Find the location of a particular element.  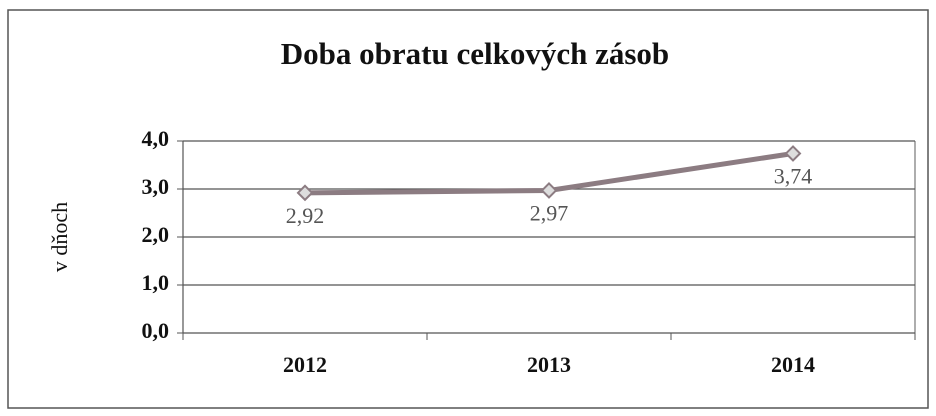

y-tick-label: 1,0 is located at coordinates (156, 282).